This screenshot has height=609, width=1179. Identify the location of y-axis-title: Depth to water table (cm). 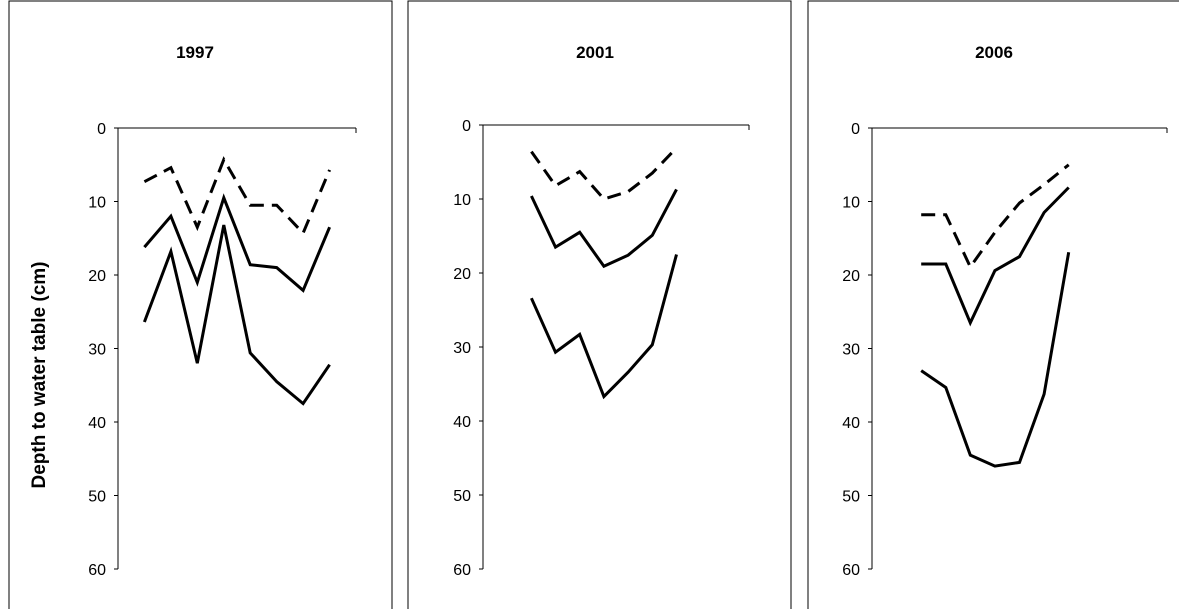
(39, 375).